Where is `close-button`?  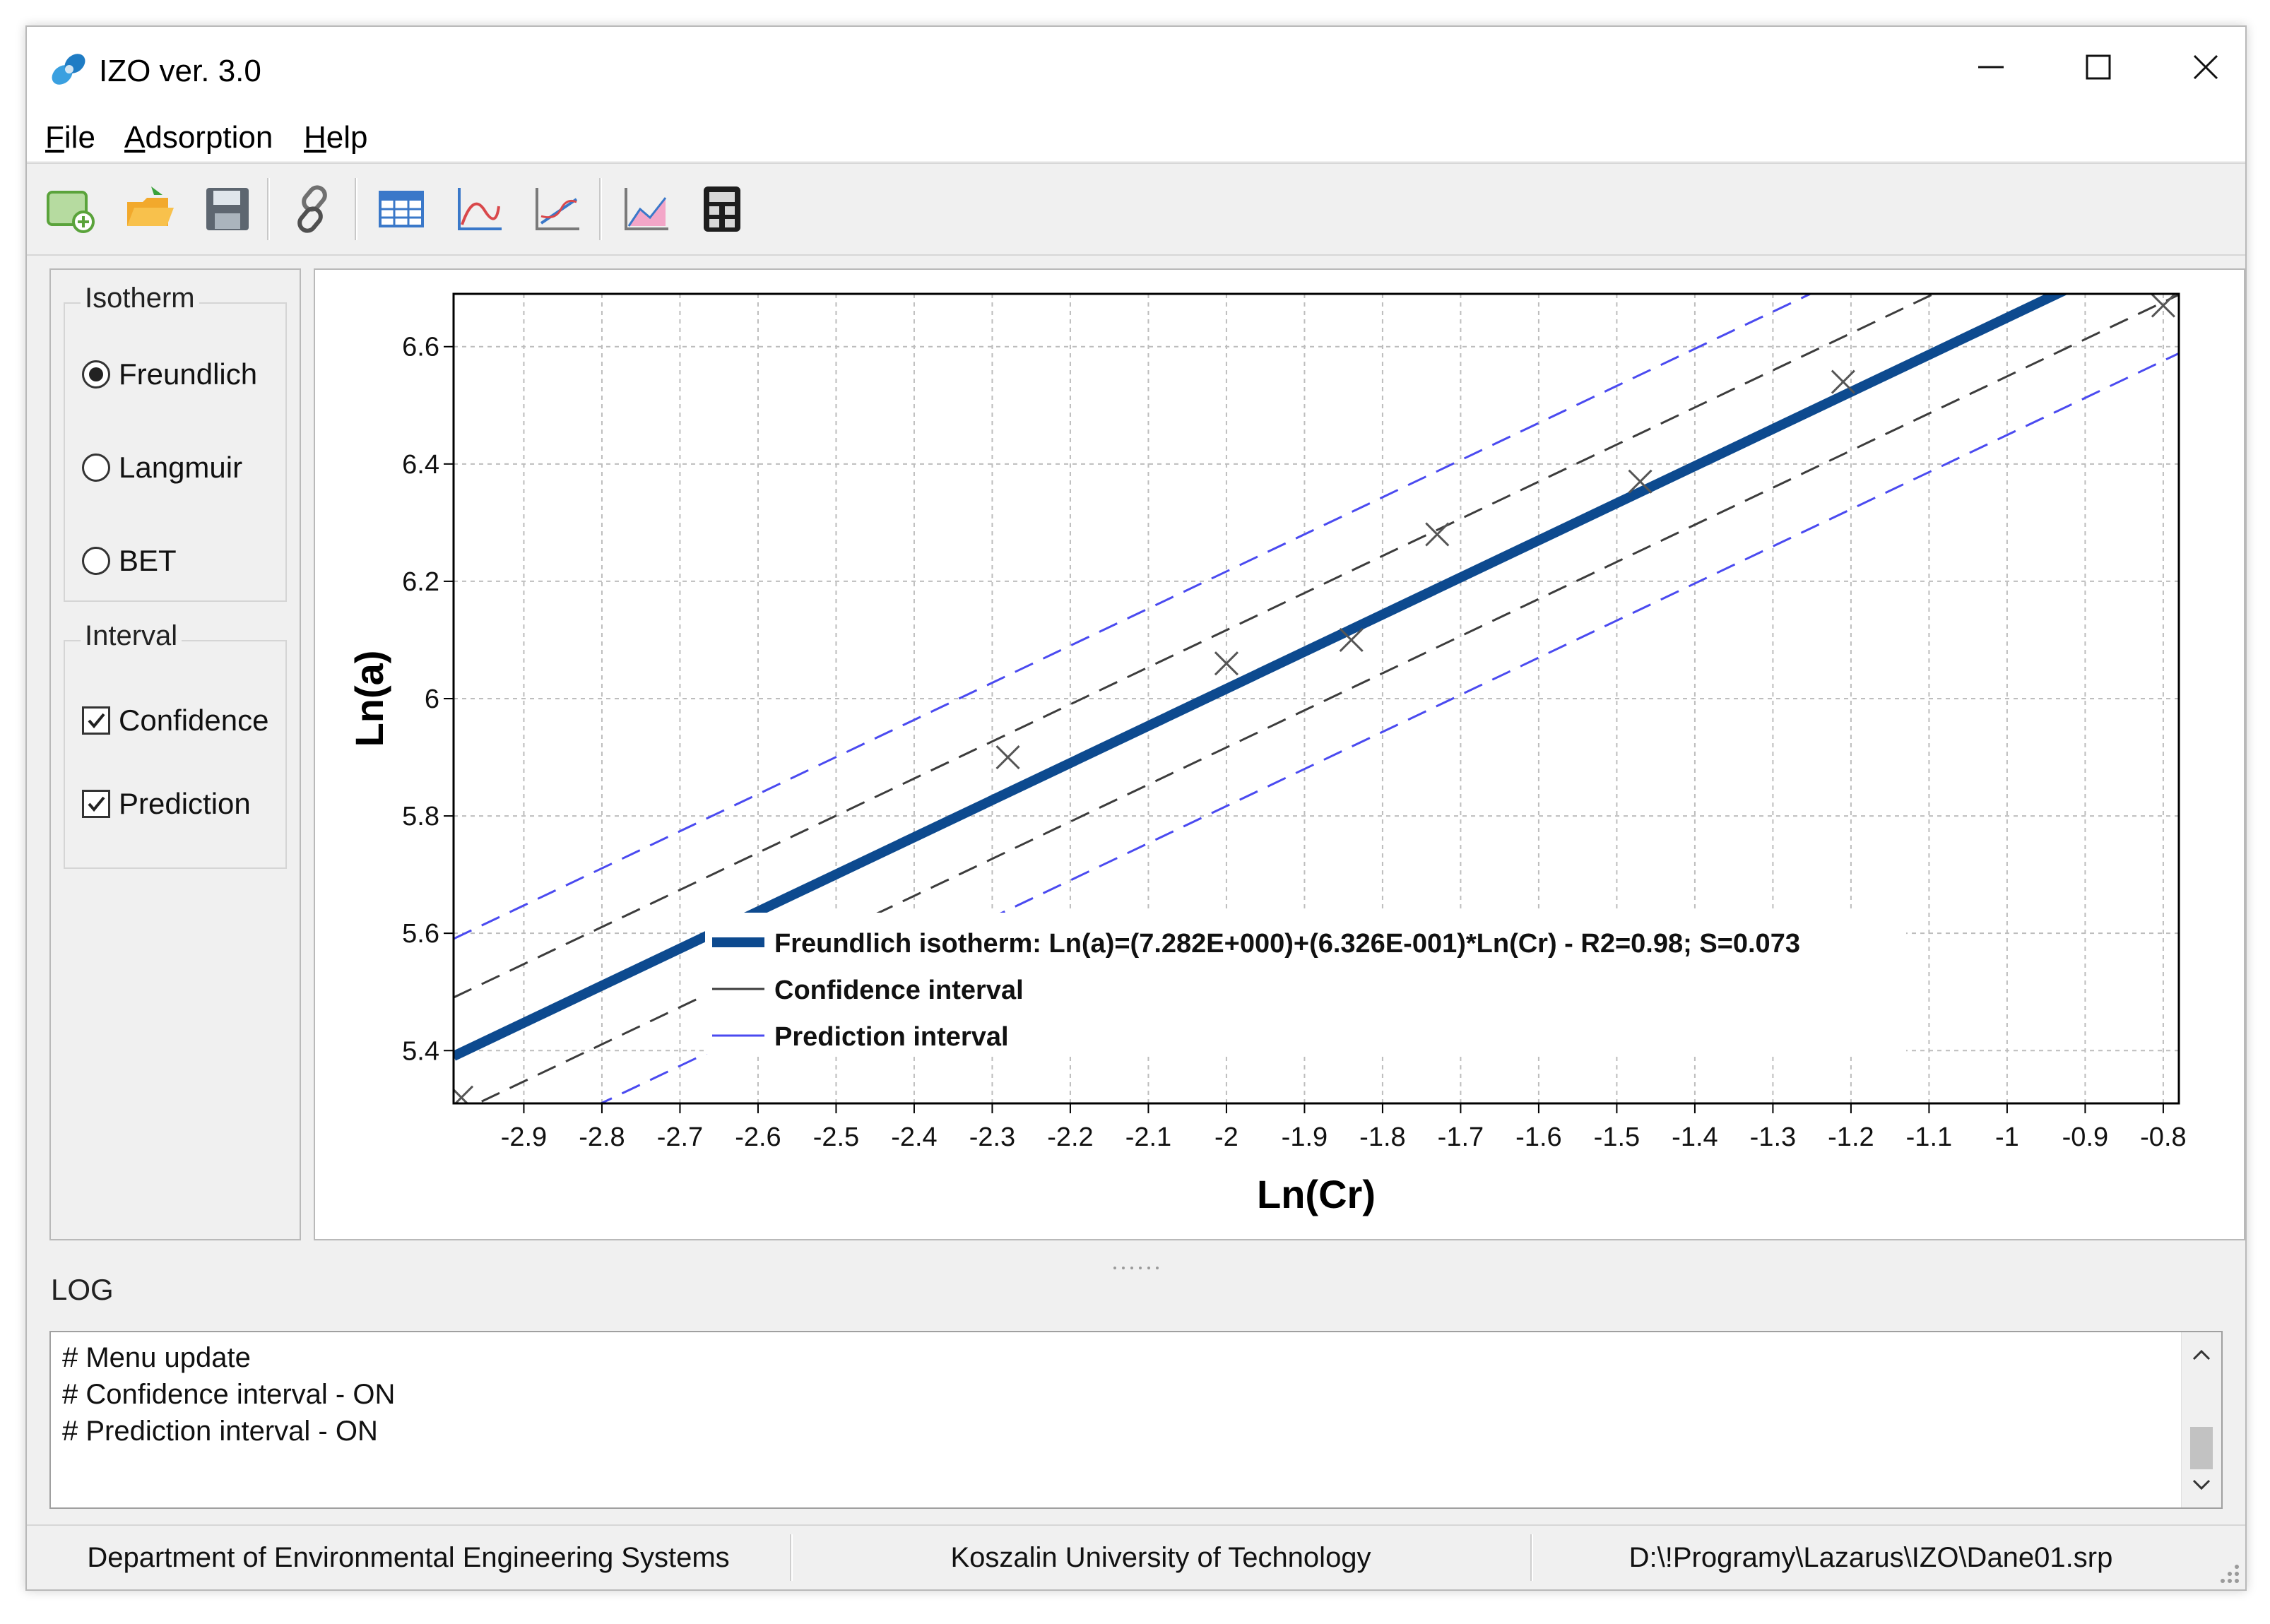
close-button is located at coordinates (2205, 67).